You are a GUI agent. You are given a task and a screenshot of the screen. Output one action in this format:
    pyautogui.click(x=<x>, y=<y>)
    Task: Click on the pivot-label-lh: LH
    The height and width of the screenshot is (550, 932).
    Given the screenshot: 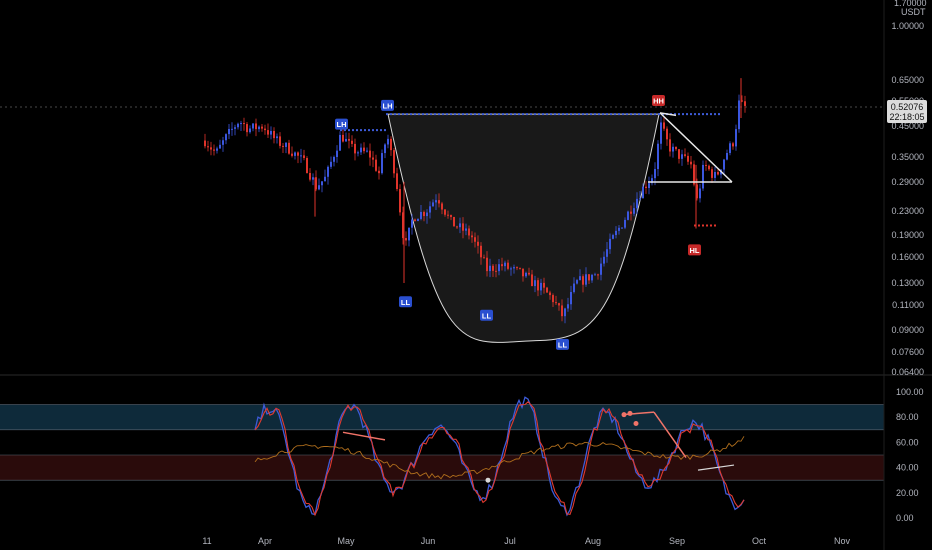 What is the action you would take?
    pyautogui.click(x=341, y=124)
    